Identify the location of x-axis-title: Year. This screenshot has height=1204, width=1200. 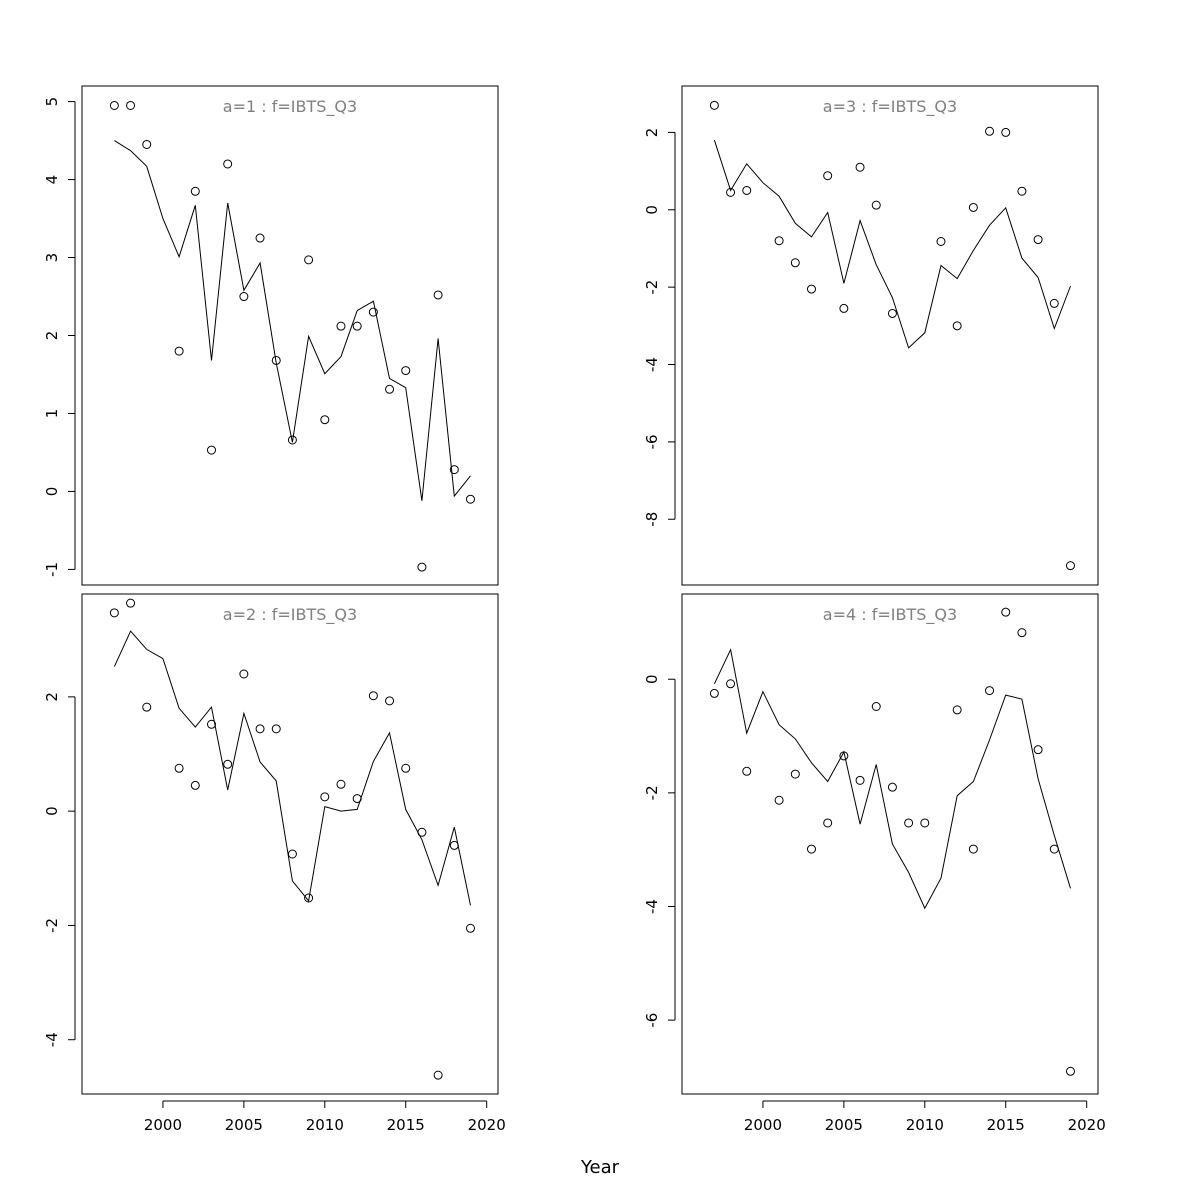
(600, 1167).